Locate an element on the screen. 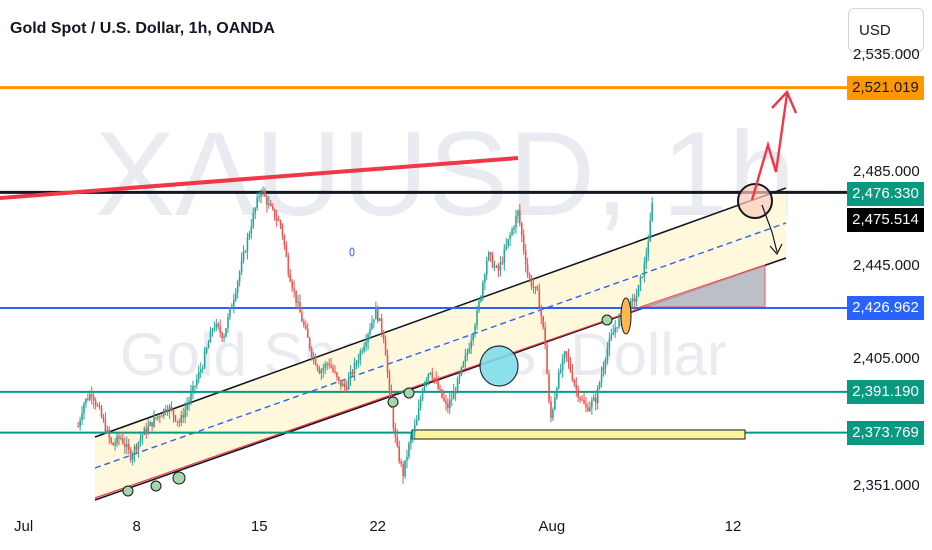  support-box is located at coordinates (578, 434).